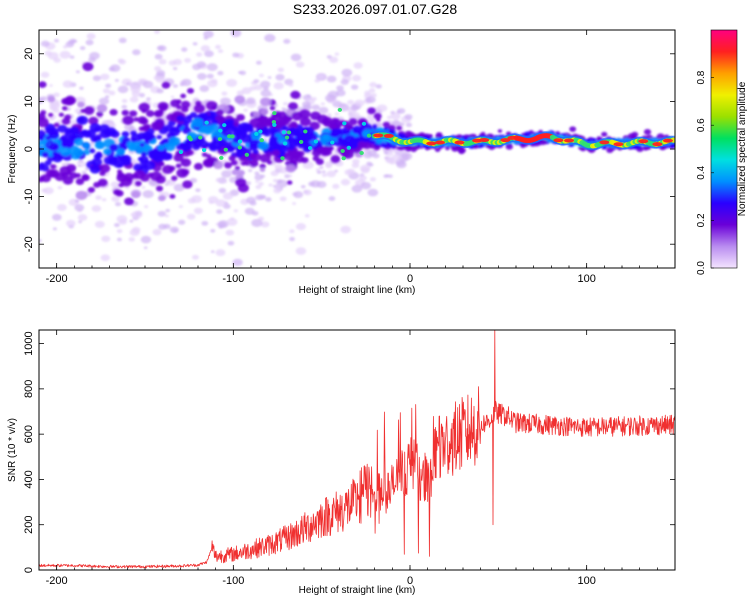 The width and height of the screenshot is (750, 600). What do you see at coordinates (701, 220) in the screenshot?
I see `colorbar-tick-label: 0.2` at bounding box center [701, 220].